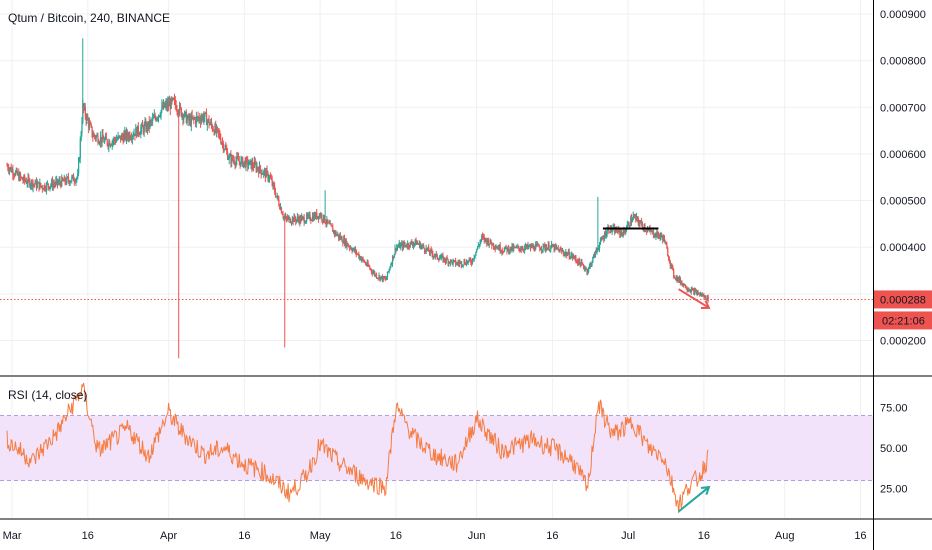  I want to click on time-tick-label: 16, so click(244, 536).